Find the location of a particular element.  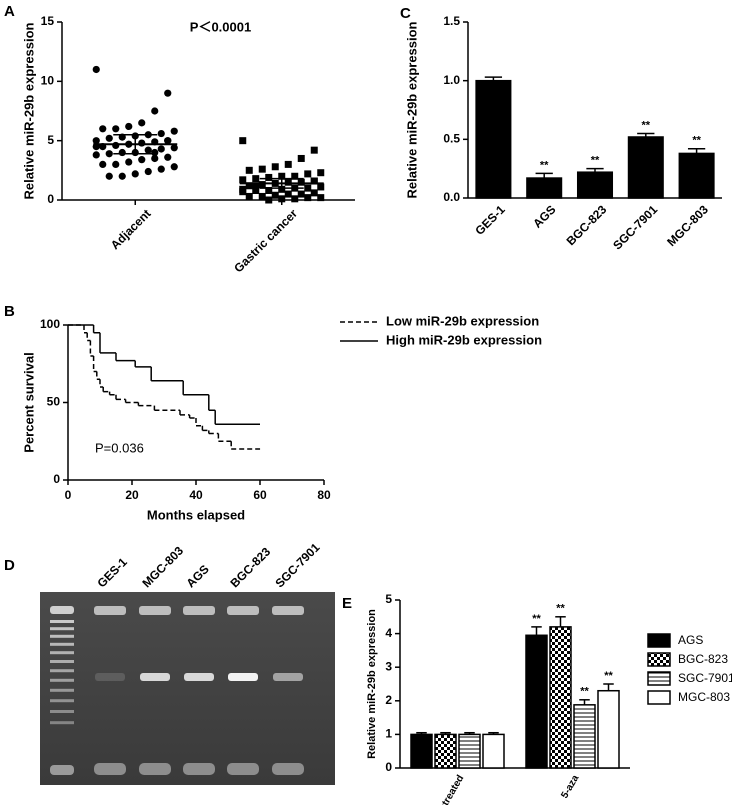

legend-label: Low miR-29b expression is located at coordinates (462, 320).